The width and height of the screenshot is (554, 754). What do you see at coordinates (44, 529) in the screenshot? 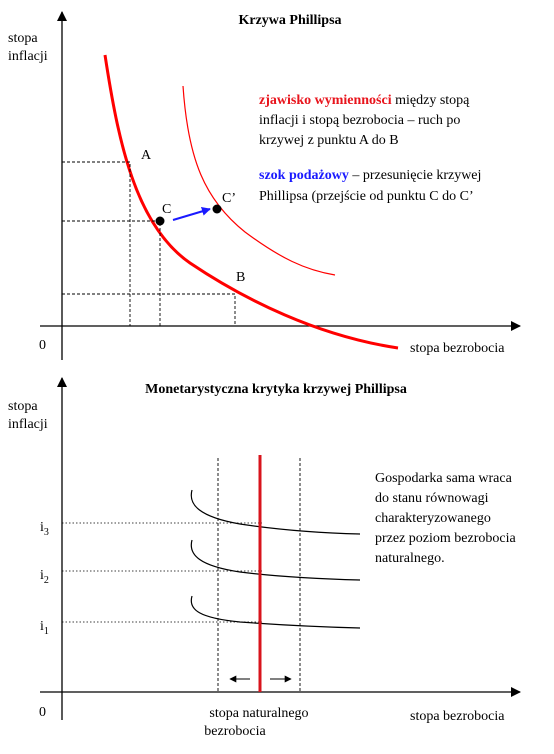
I see `level-i3-label: i3` at bounding box center [44, 529].